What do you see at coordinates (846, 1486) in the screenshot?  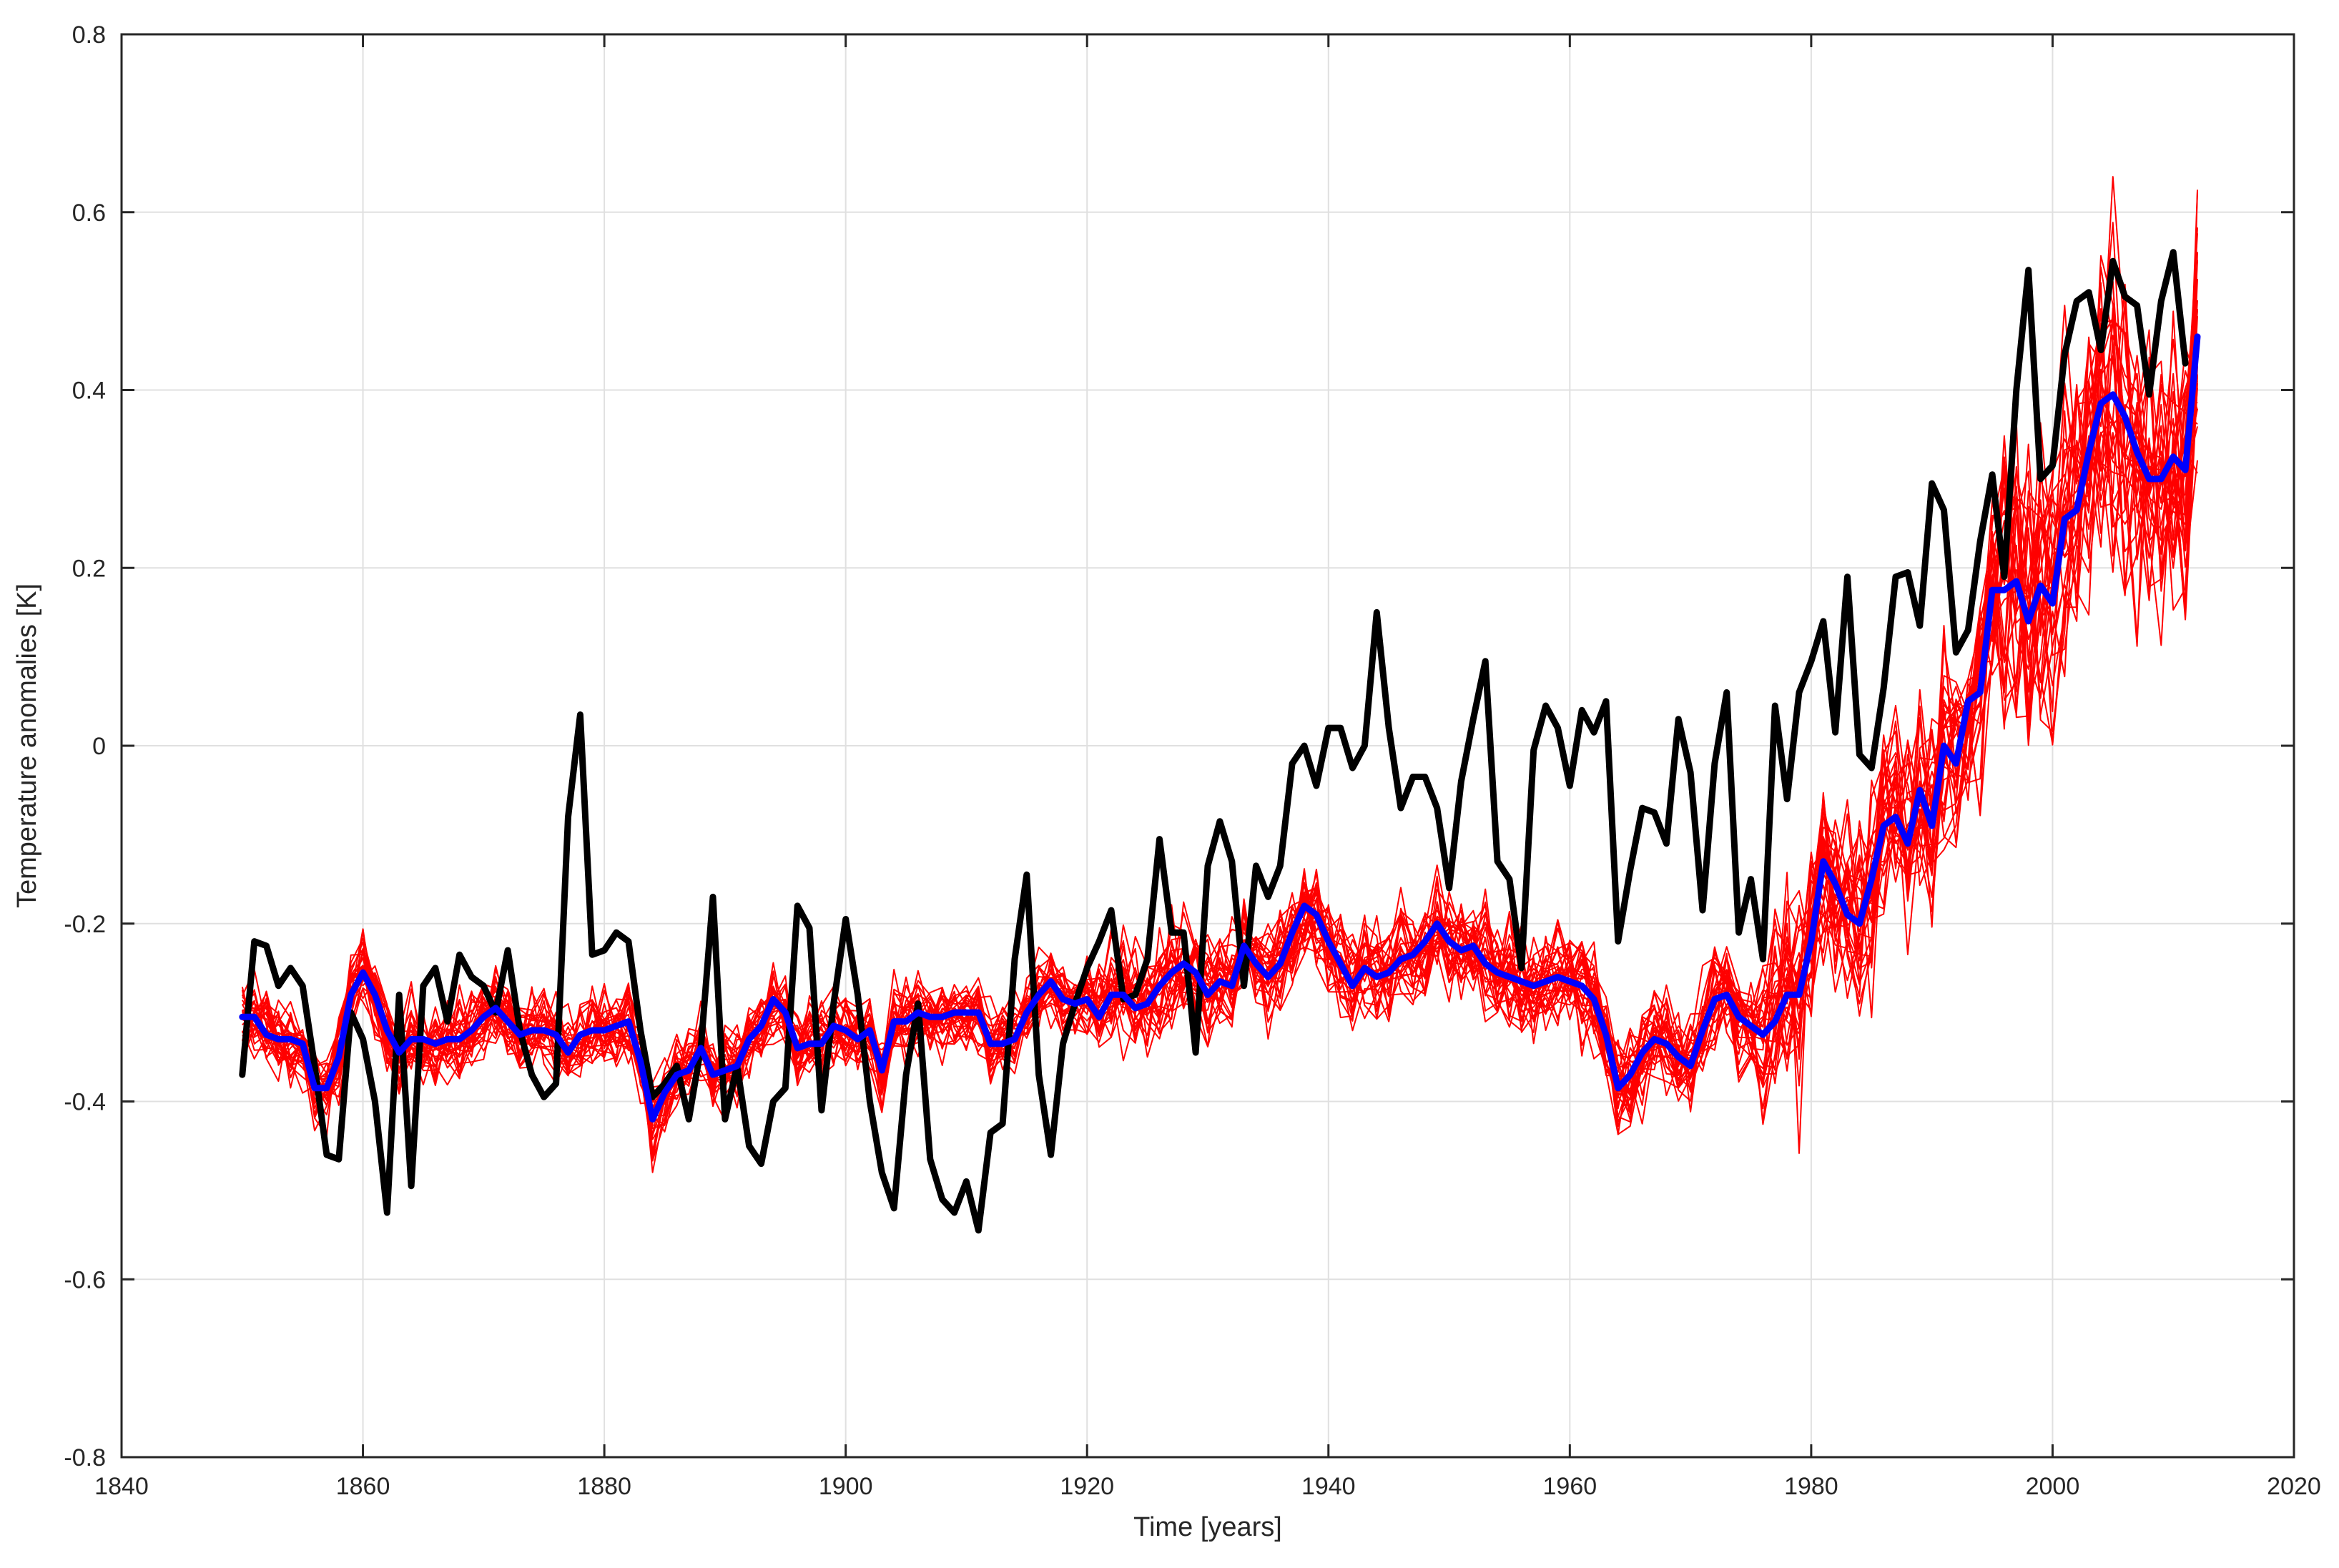 I see `x-tick-label: 1900` at bounding box center [846, 1486].